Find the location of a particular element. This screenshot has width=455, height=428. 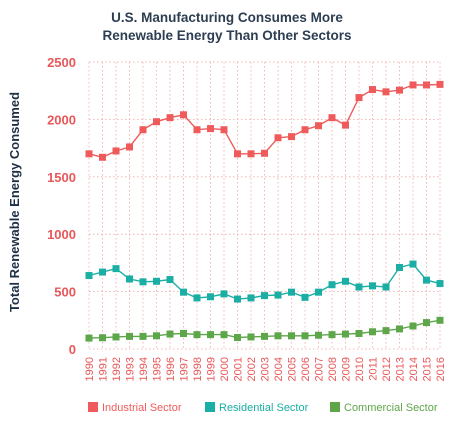

x-tick-label: 2011 is located at coordinates (374, 369).